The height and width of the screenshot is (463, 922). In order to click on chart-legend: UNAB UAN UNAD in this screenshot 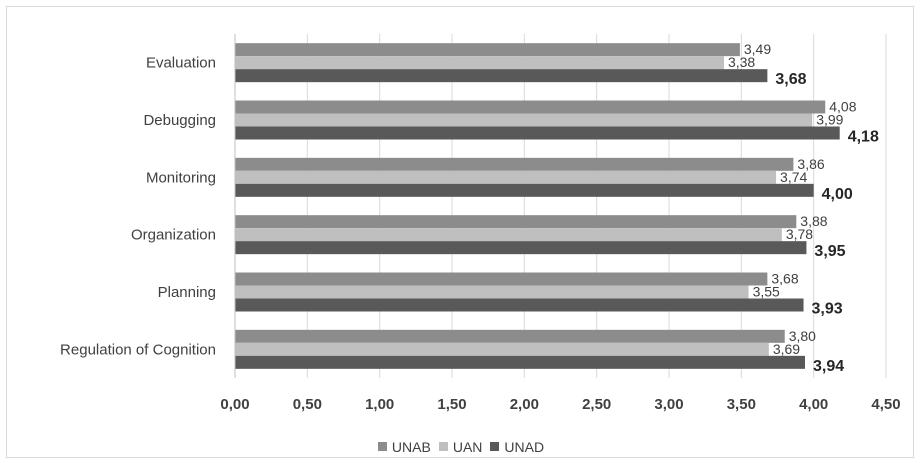, I will do `click(461, 446)`.